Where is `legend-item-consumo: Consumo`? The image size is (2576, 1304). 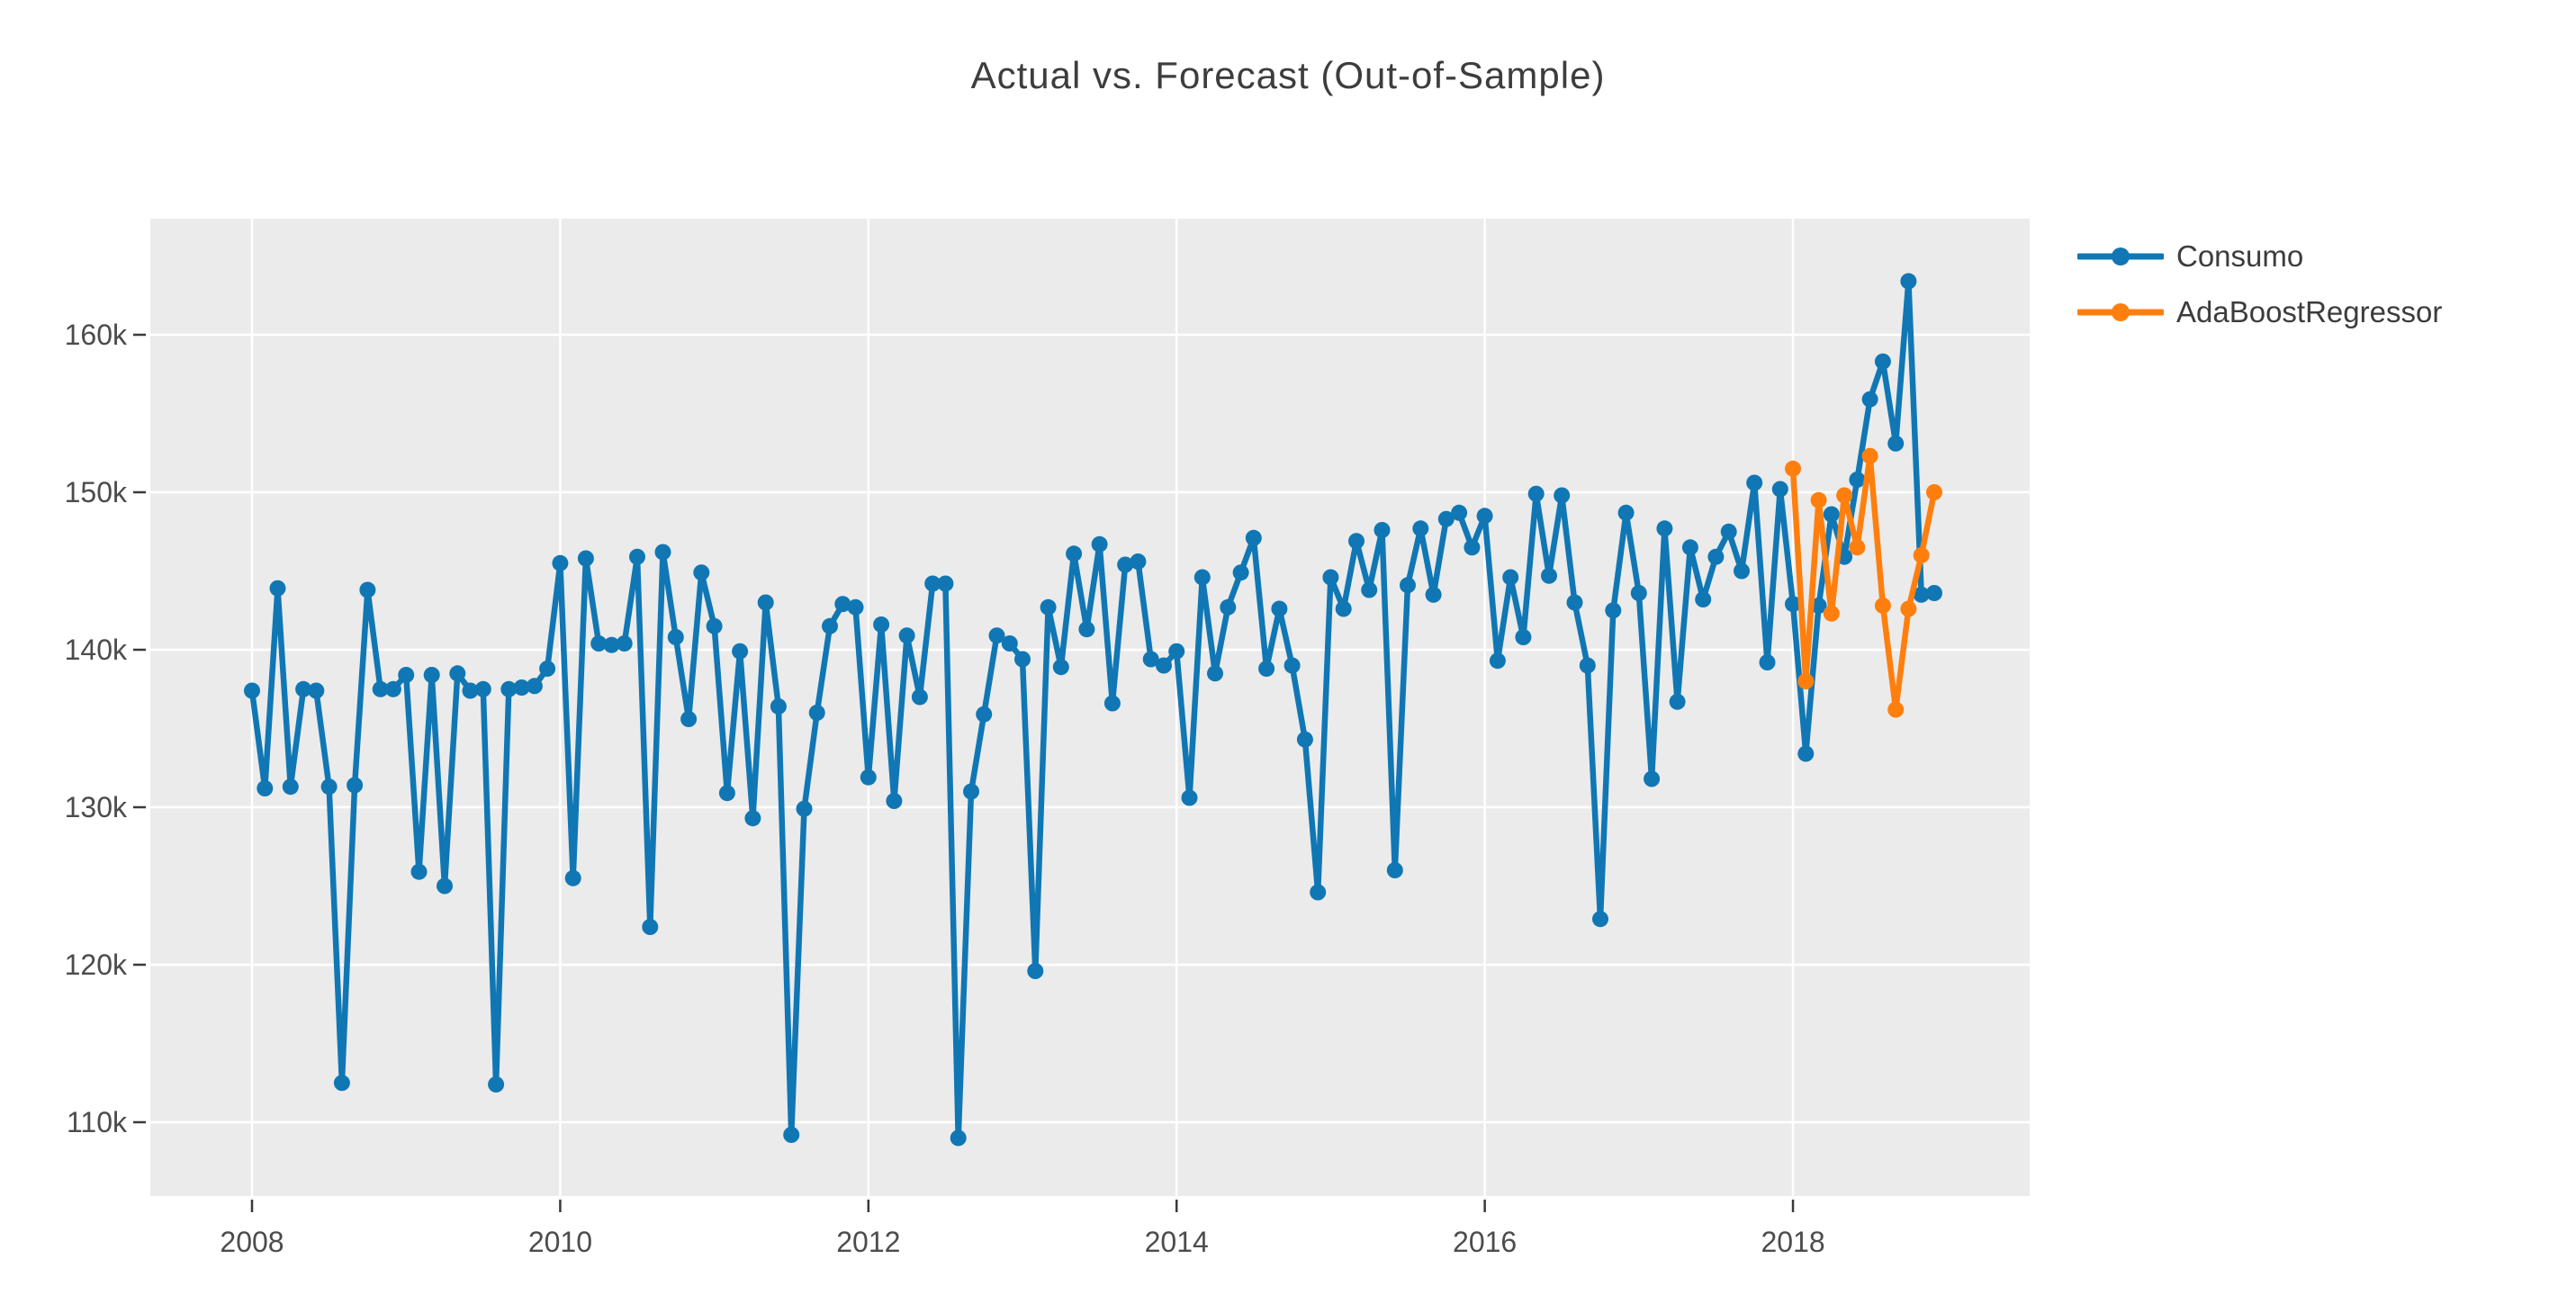
legend-item-consumo: Consumo is located at coordinates (2259, 256).